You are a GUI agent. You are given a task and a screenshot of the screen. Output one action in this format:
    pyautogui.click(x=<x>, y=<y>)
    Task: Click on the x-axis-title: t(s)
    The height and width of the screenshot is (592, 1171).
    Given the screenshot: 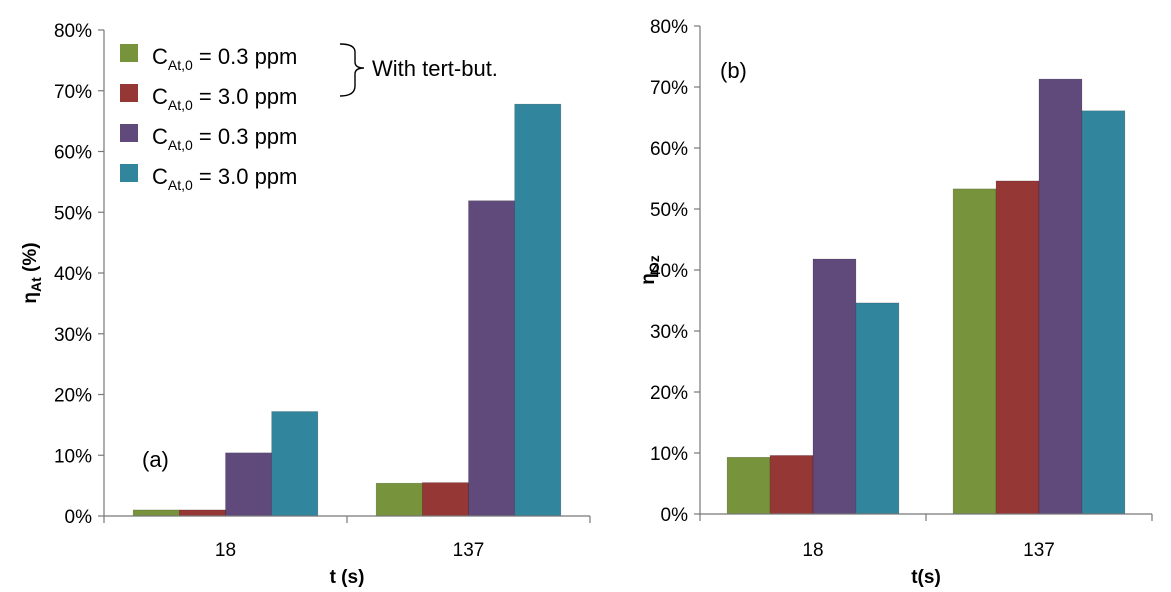 What is the action you would take?
    pyautogui.click(x=926, y=577)
    